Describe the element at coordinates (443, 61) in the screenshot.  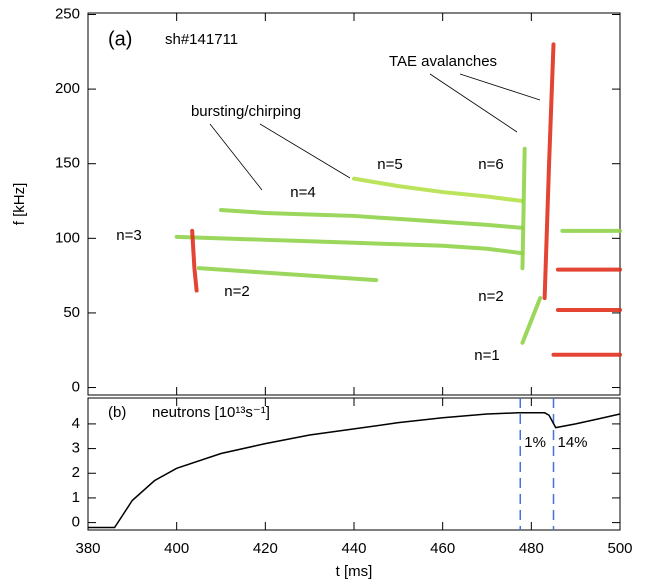
I see `annotation: TAE avalanches` at that location.